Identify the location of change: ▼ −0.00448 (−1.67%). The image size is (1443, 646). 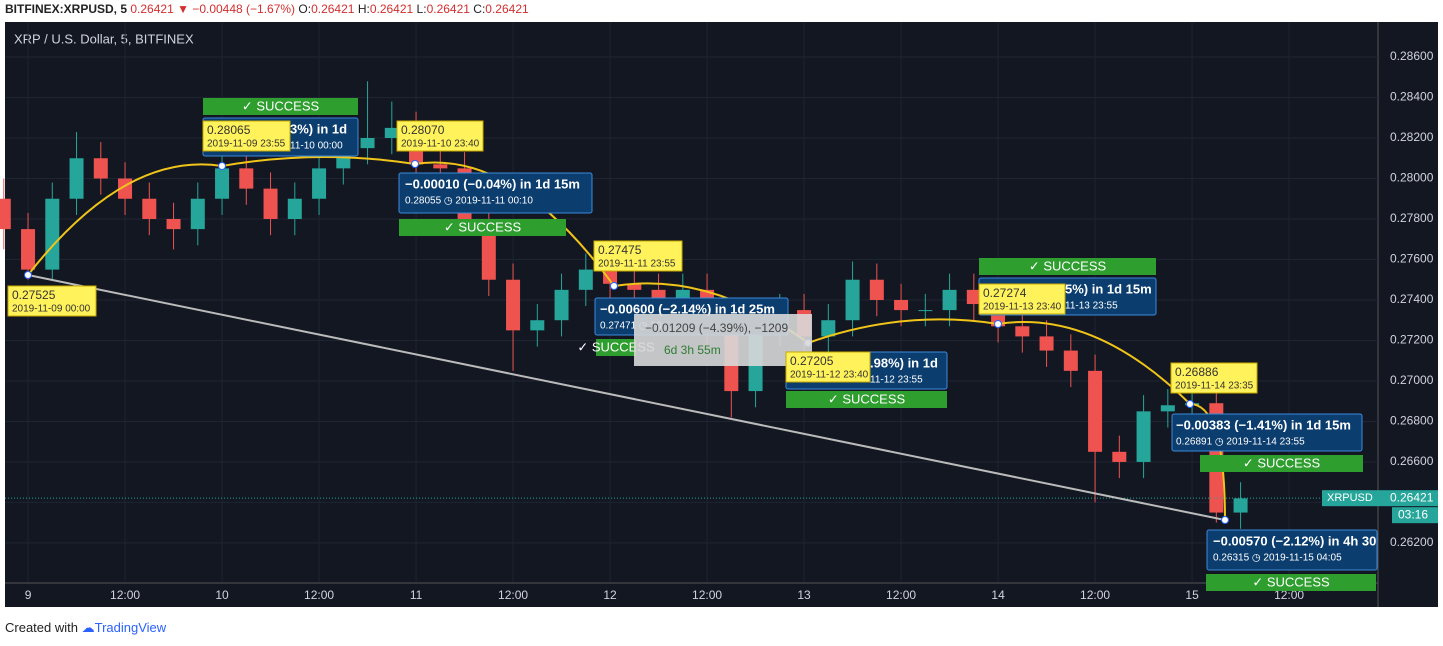
(236, 9).